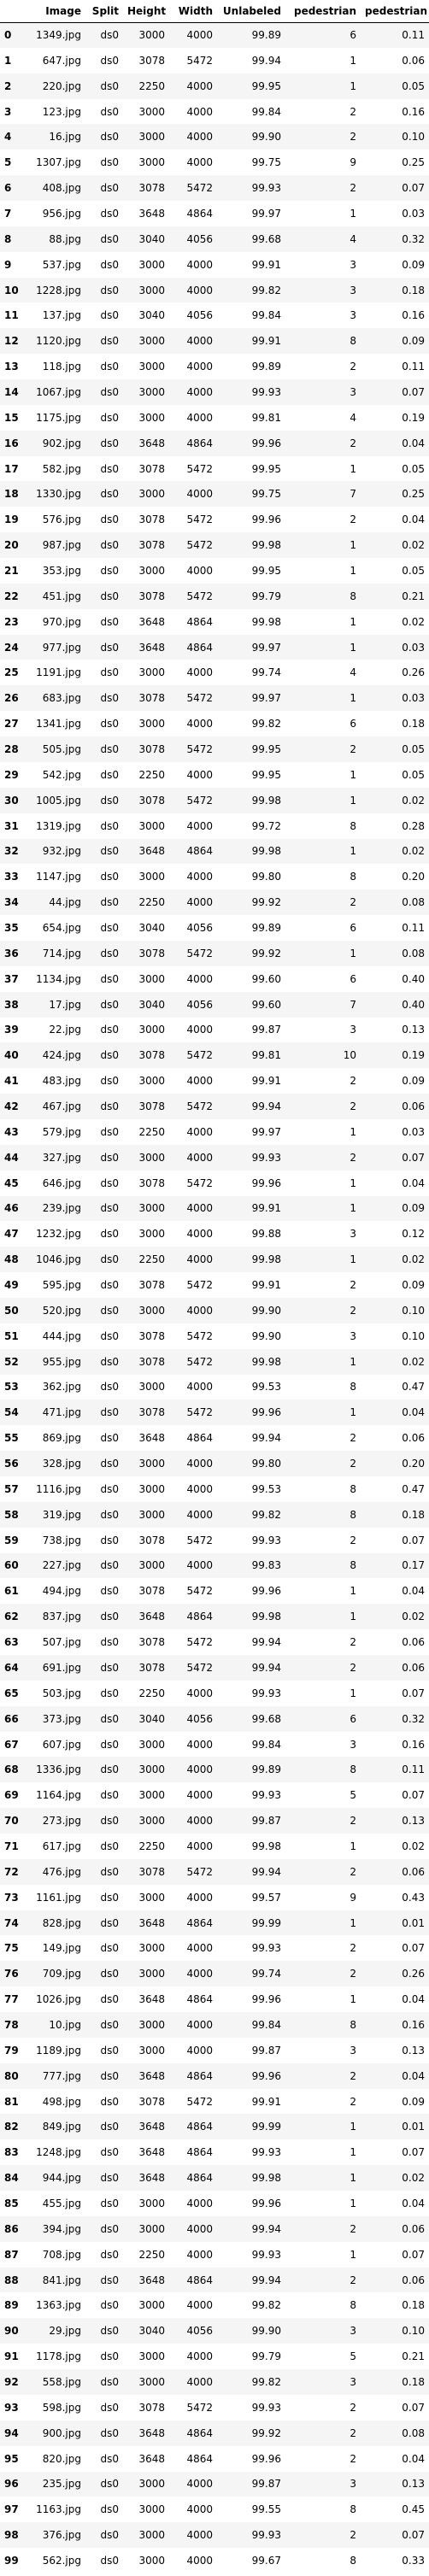  I want to click on row-index: 65, so click(11, 1693).